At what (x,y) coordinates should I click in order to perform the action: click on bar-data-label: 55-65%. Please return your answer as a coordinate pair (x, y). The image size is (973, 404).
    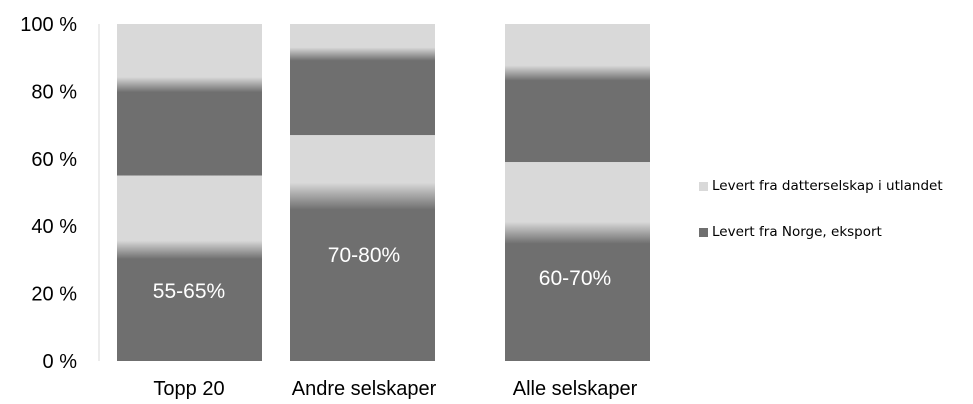
    Looking at the image, I should click on (189, 291).